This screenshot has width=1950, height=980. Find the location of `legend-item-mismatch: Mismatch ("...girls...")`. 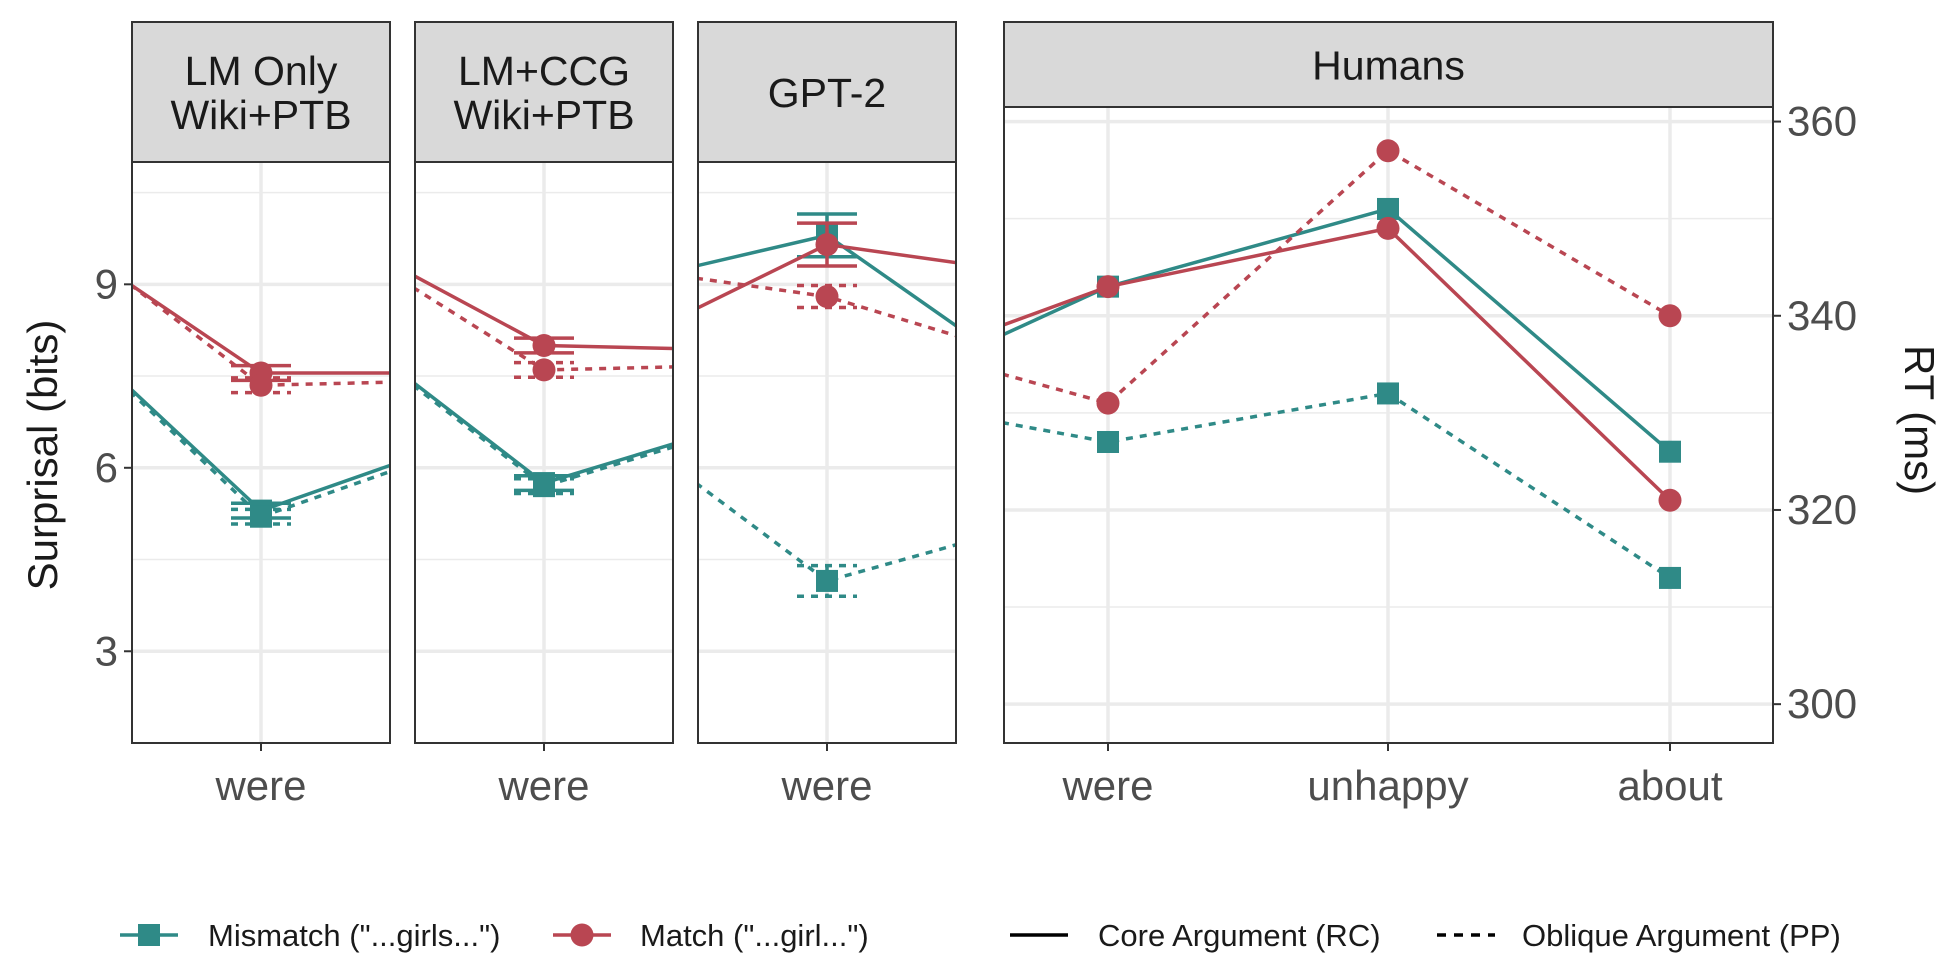

legend-item-mismatch: Mismatch ("...girls...") is located at coordinates (310, 935).